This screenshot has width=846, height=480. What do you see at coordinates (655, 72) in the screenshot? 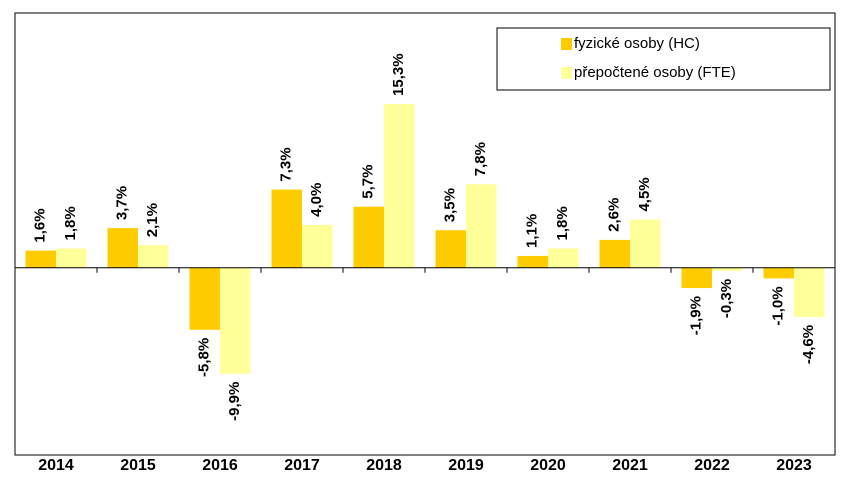
I see `legend-label: přepočtené osoby (FTE)` at bounding box center [655, 72].